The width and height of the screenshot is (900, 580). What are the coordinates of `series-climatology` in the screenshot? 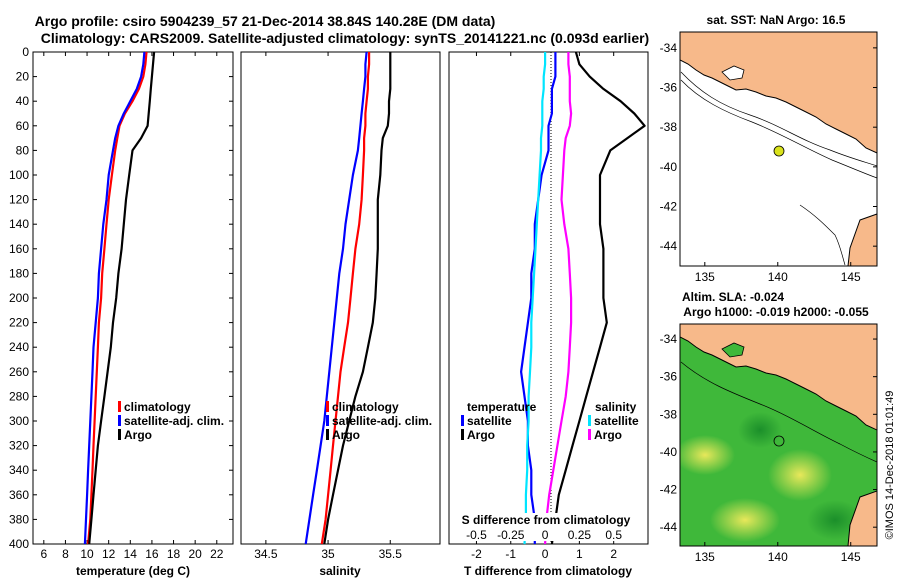 It's located at (345, 298).